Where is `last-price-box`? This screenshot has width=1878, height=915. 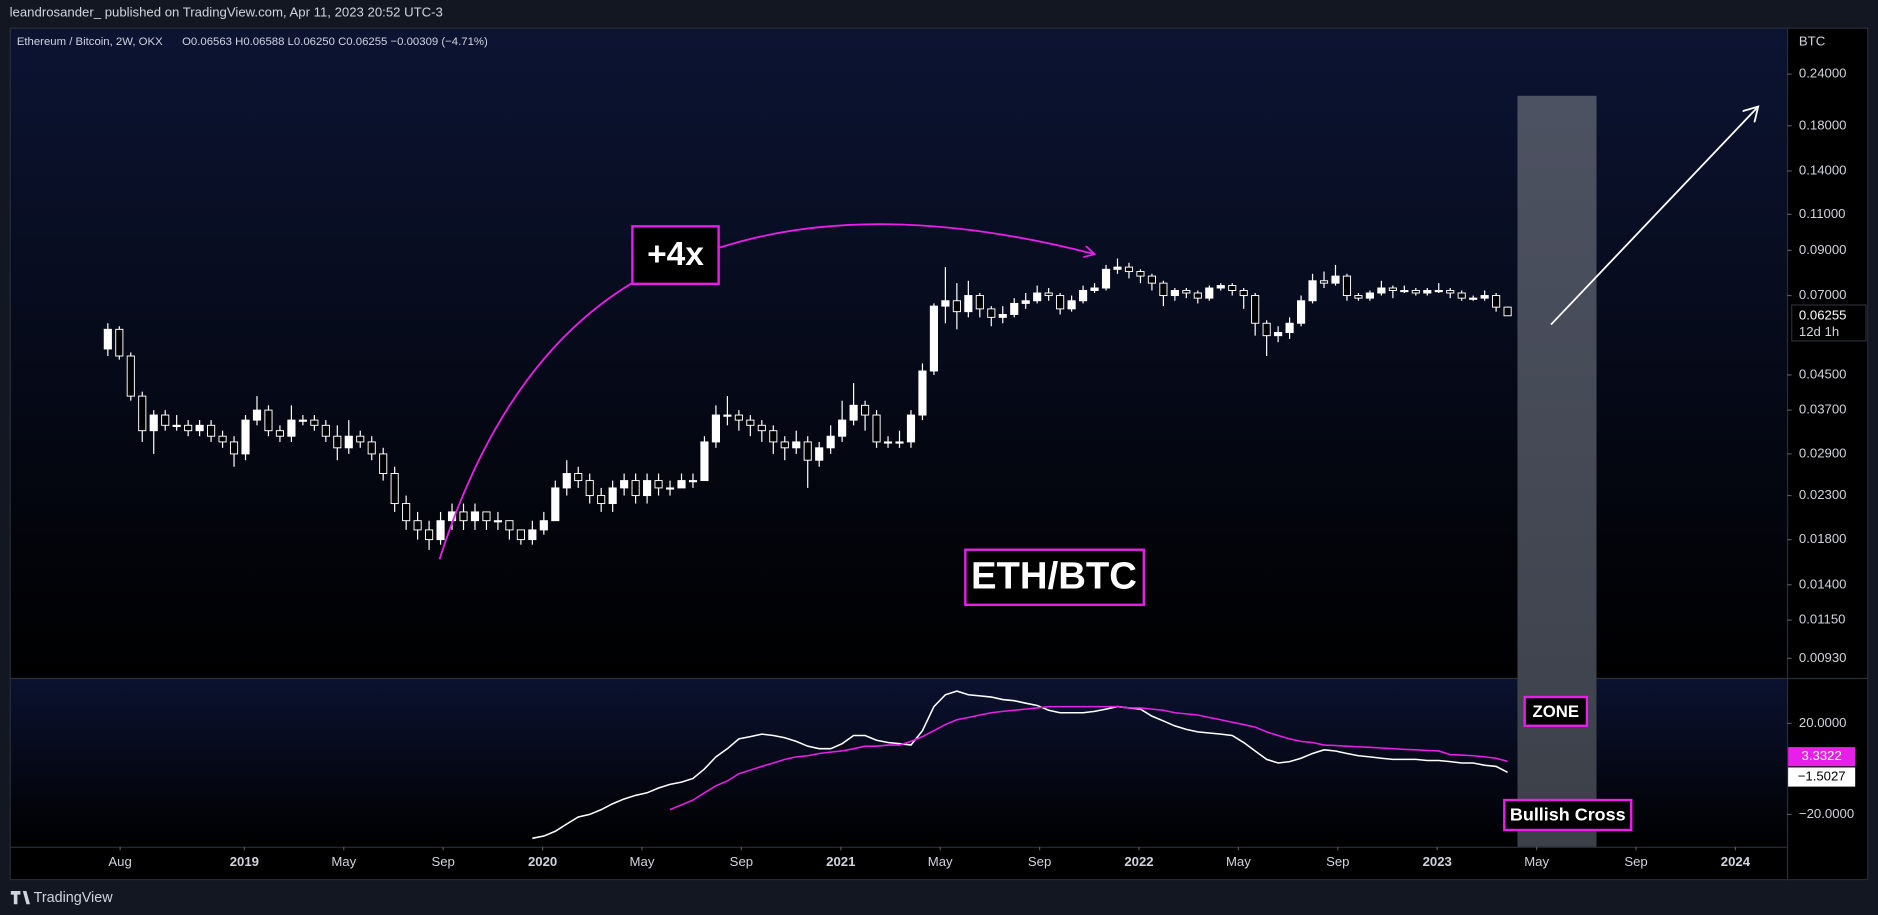 last-price-box is located at coordinates (1829, 323).